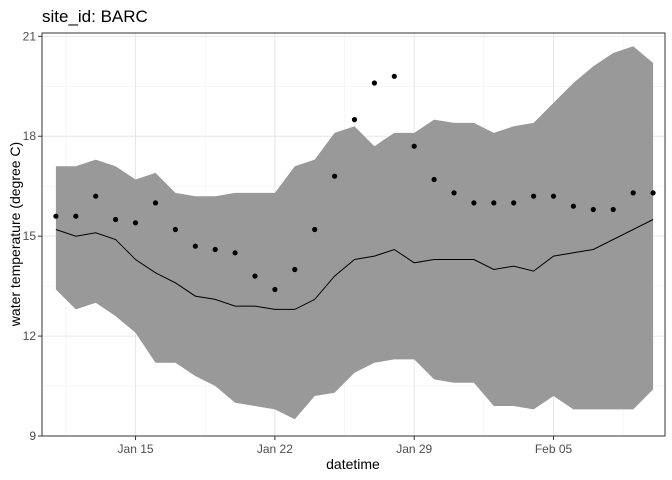 The image size is (672, 480). Describe the element at coordinates (30, 336) in the screenshot. I see `y-tick-label: 12` at that location.